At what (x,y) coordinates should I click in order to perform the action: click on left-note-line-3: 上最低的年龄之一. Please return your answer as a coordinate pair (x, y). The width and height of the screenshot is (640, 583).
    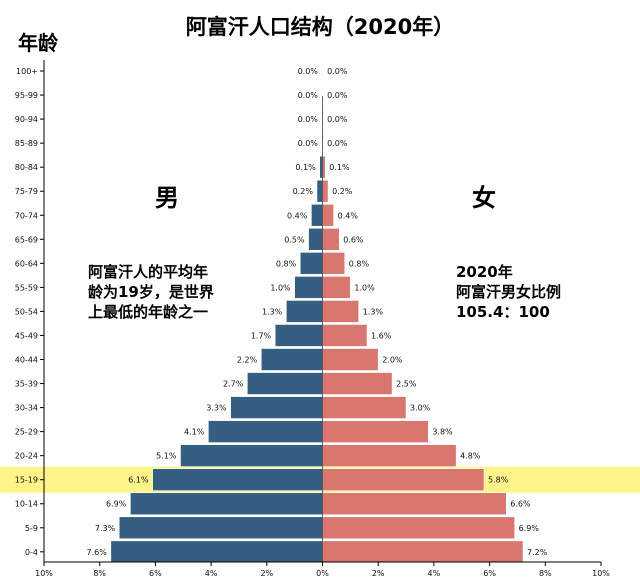
    Looking at the image, I should click on (148, 312).